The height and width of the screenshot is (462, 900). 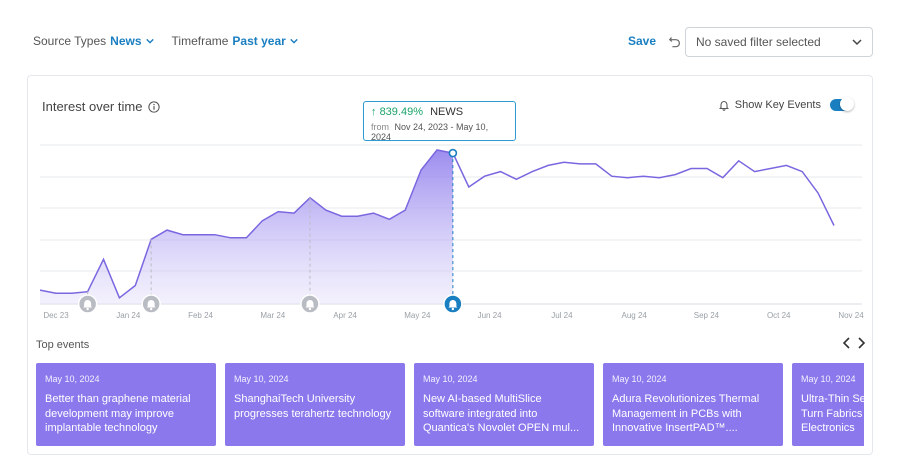 I want to click on chevron-left-icon, so click(x=846, y=343).